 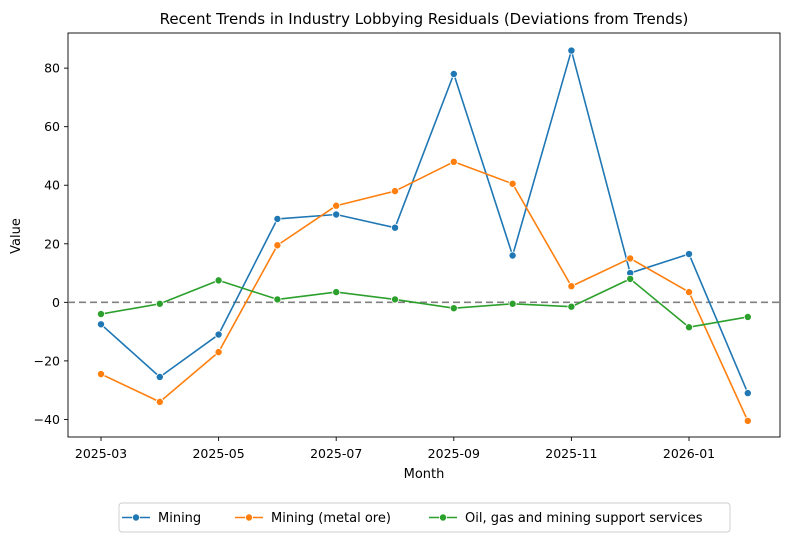 I want to click on y-tick-label: 20, so click(x=52, y=243).